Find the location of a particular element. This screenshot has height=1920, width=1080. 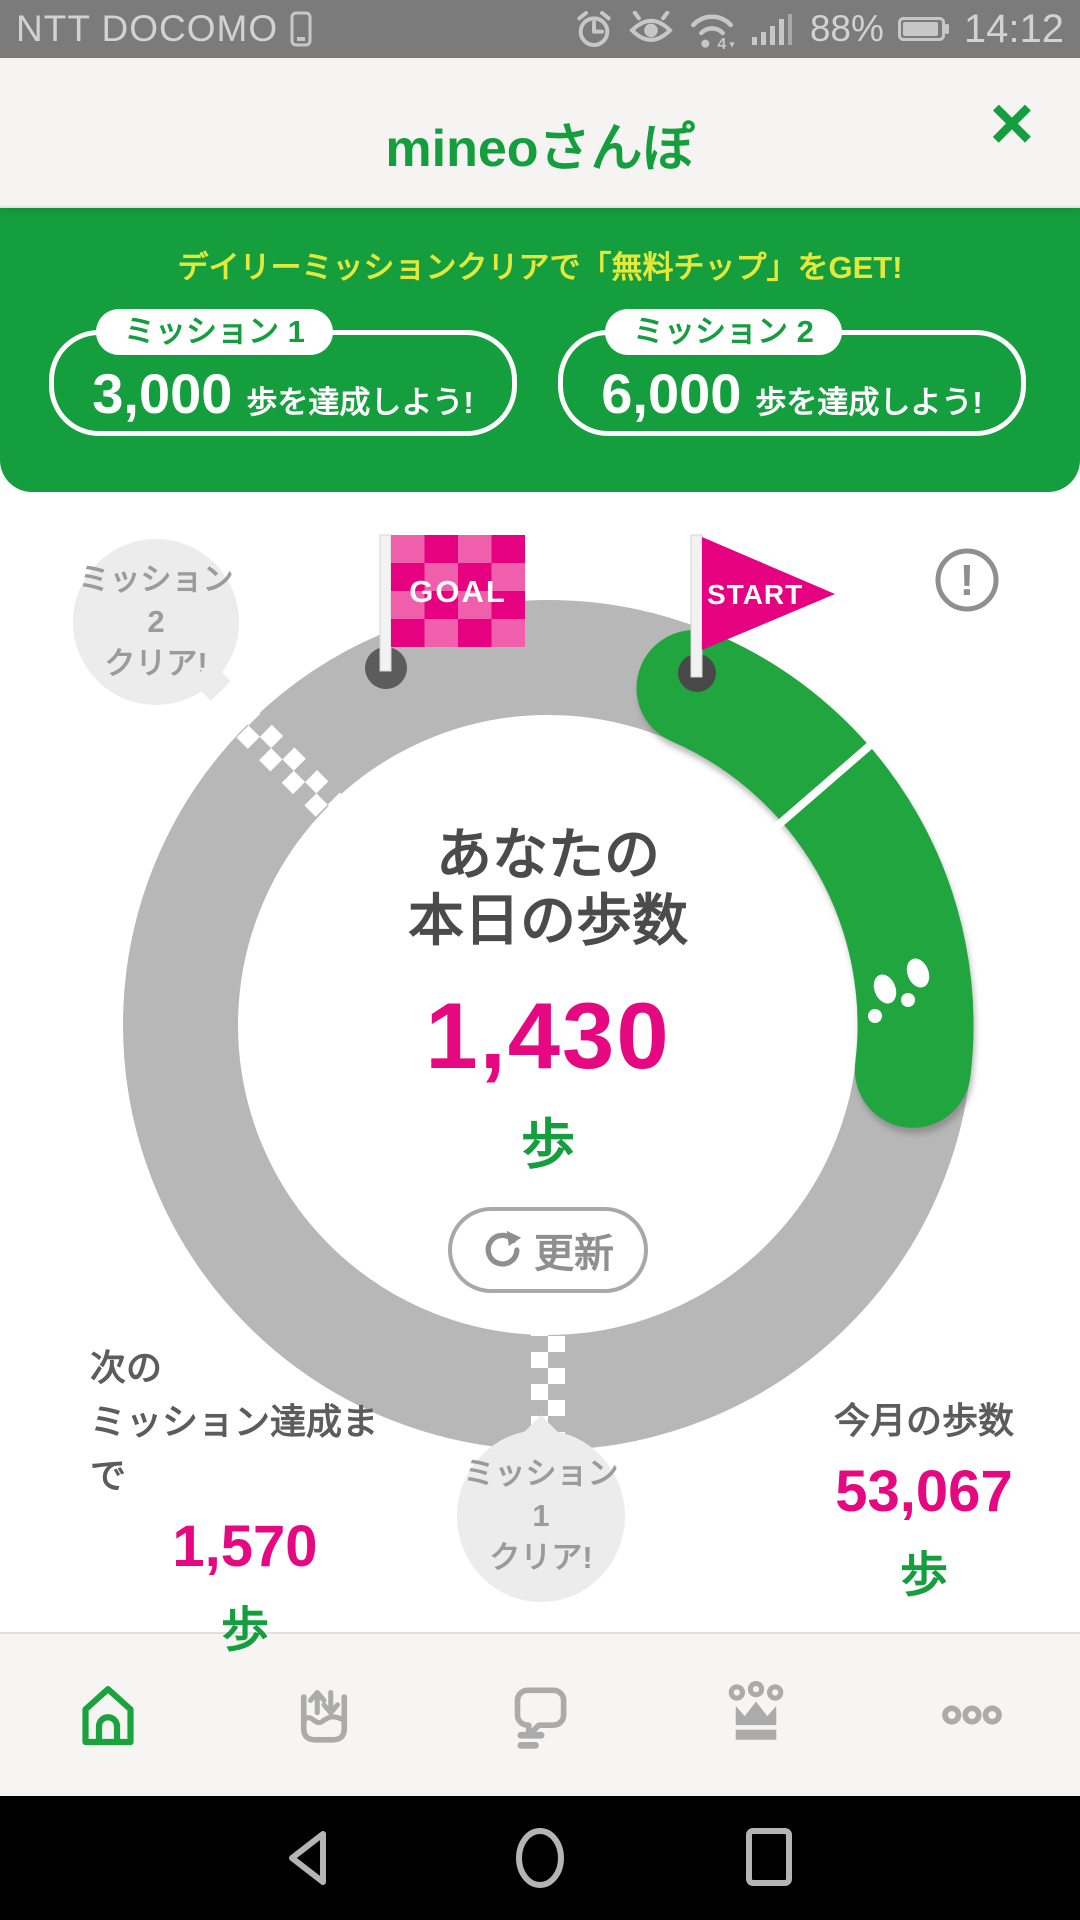

sim-icon is located at coordinates (301, 29).